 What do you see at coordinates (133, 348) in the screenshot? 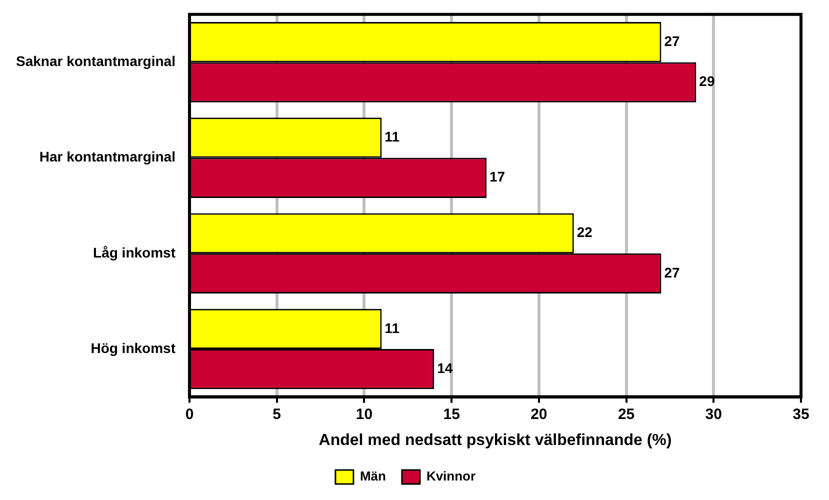
I see `y-tick-label: Hög inkomst` at bounding box center [133, 348].